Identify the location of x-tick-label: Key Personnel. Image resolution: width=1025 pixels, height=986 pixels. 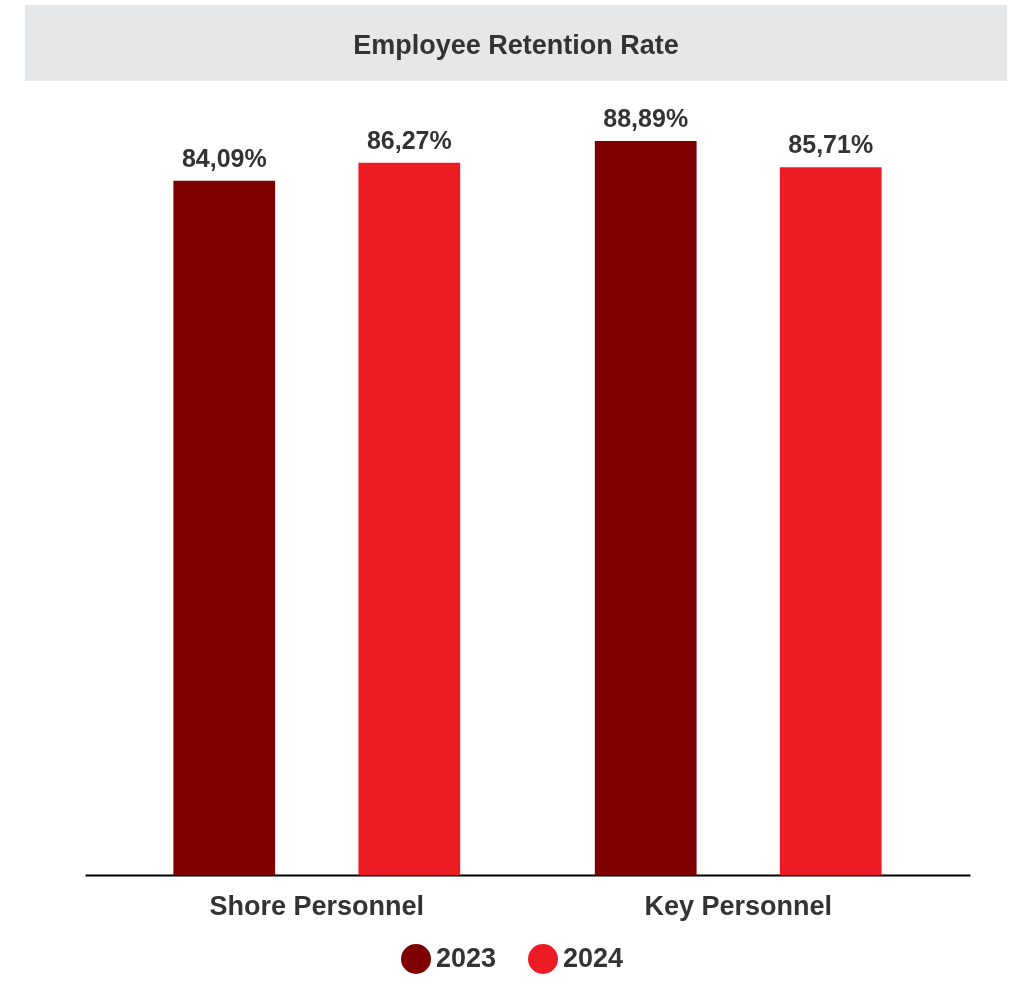
(738, 905).